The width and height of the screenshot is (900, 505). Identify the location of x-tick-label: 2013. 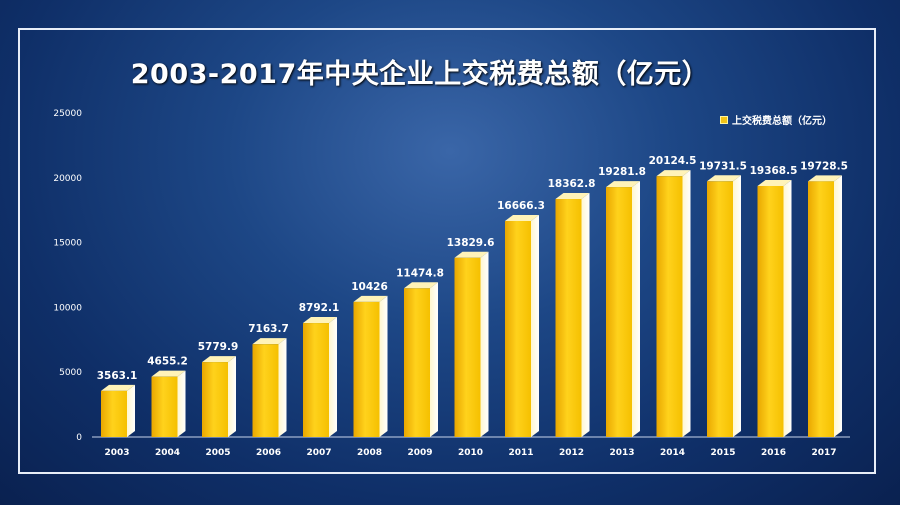
(621, 453).